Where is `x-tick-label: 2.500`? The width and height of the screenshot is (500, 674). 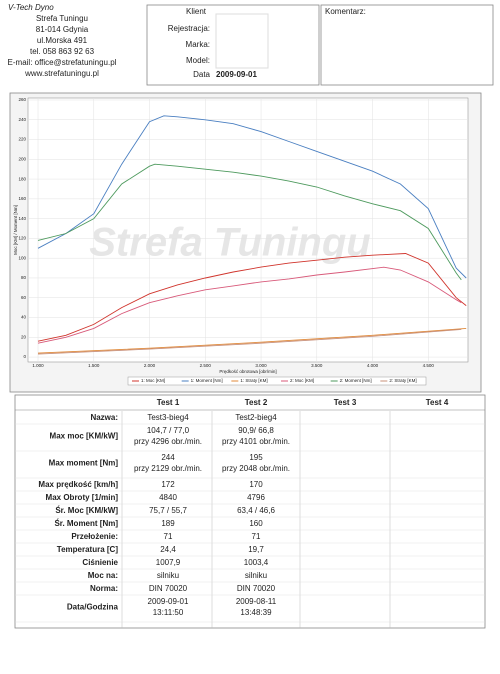
x-tick-label: 2.500 is located at coordinates (206, 365).